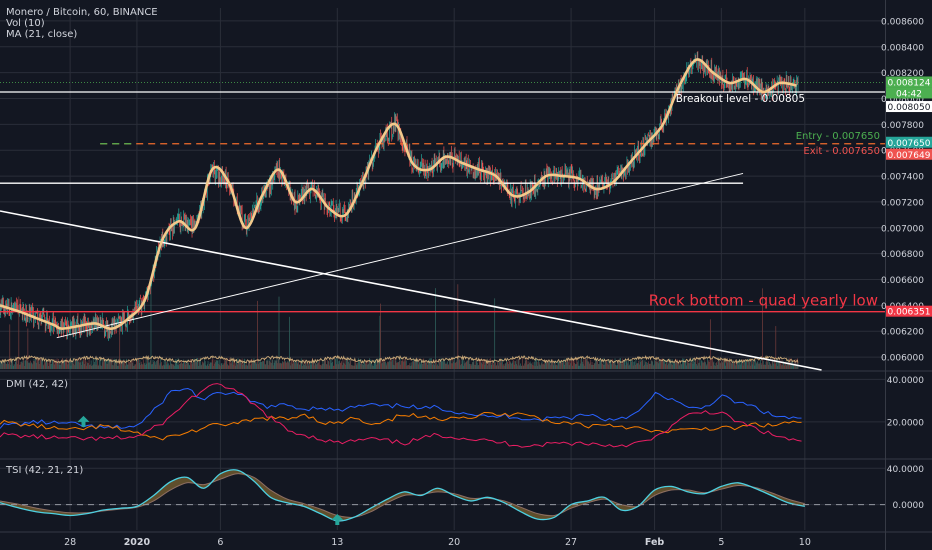  Describe the element at coordinates (902, 255) in the screenshot. I see `price-tick-9: 0.006800` at that location.